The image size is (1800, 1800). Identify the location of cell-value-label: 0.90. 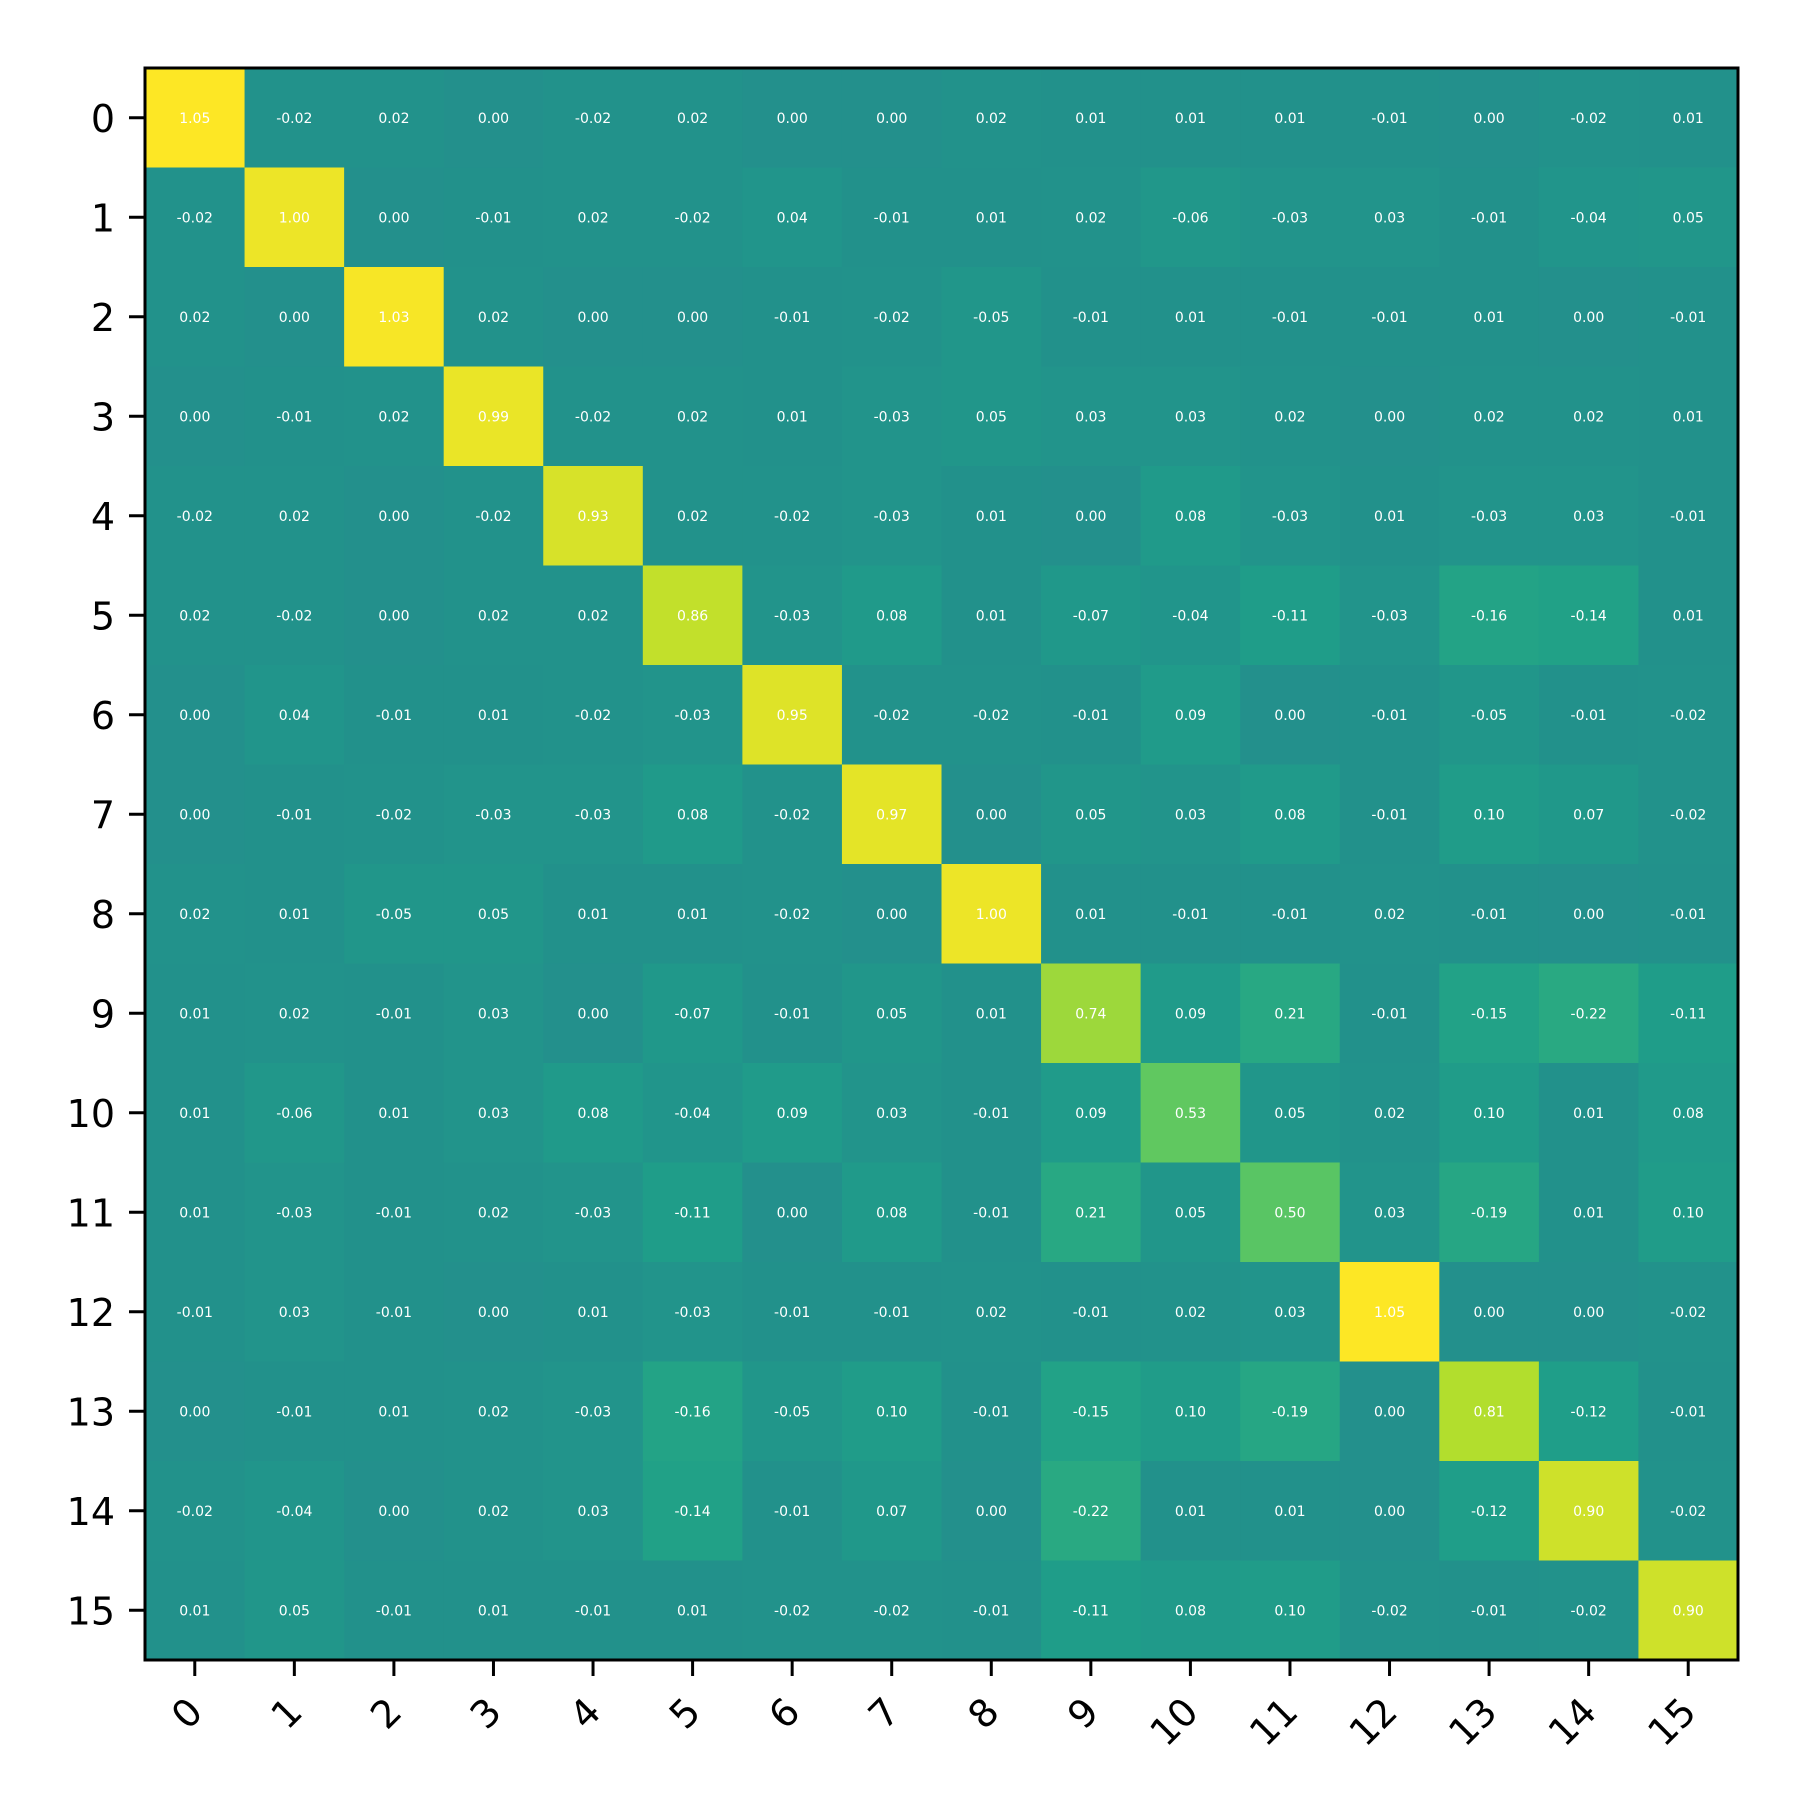
(1688, 1611).